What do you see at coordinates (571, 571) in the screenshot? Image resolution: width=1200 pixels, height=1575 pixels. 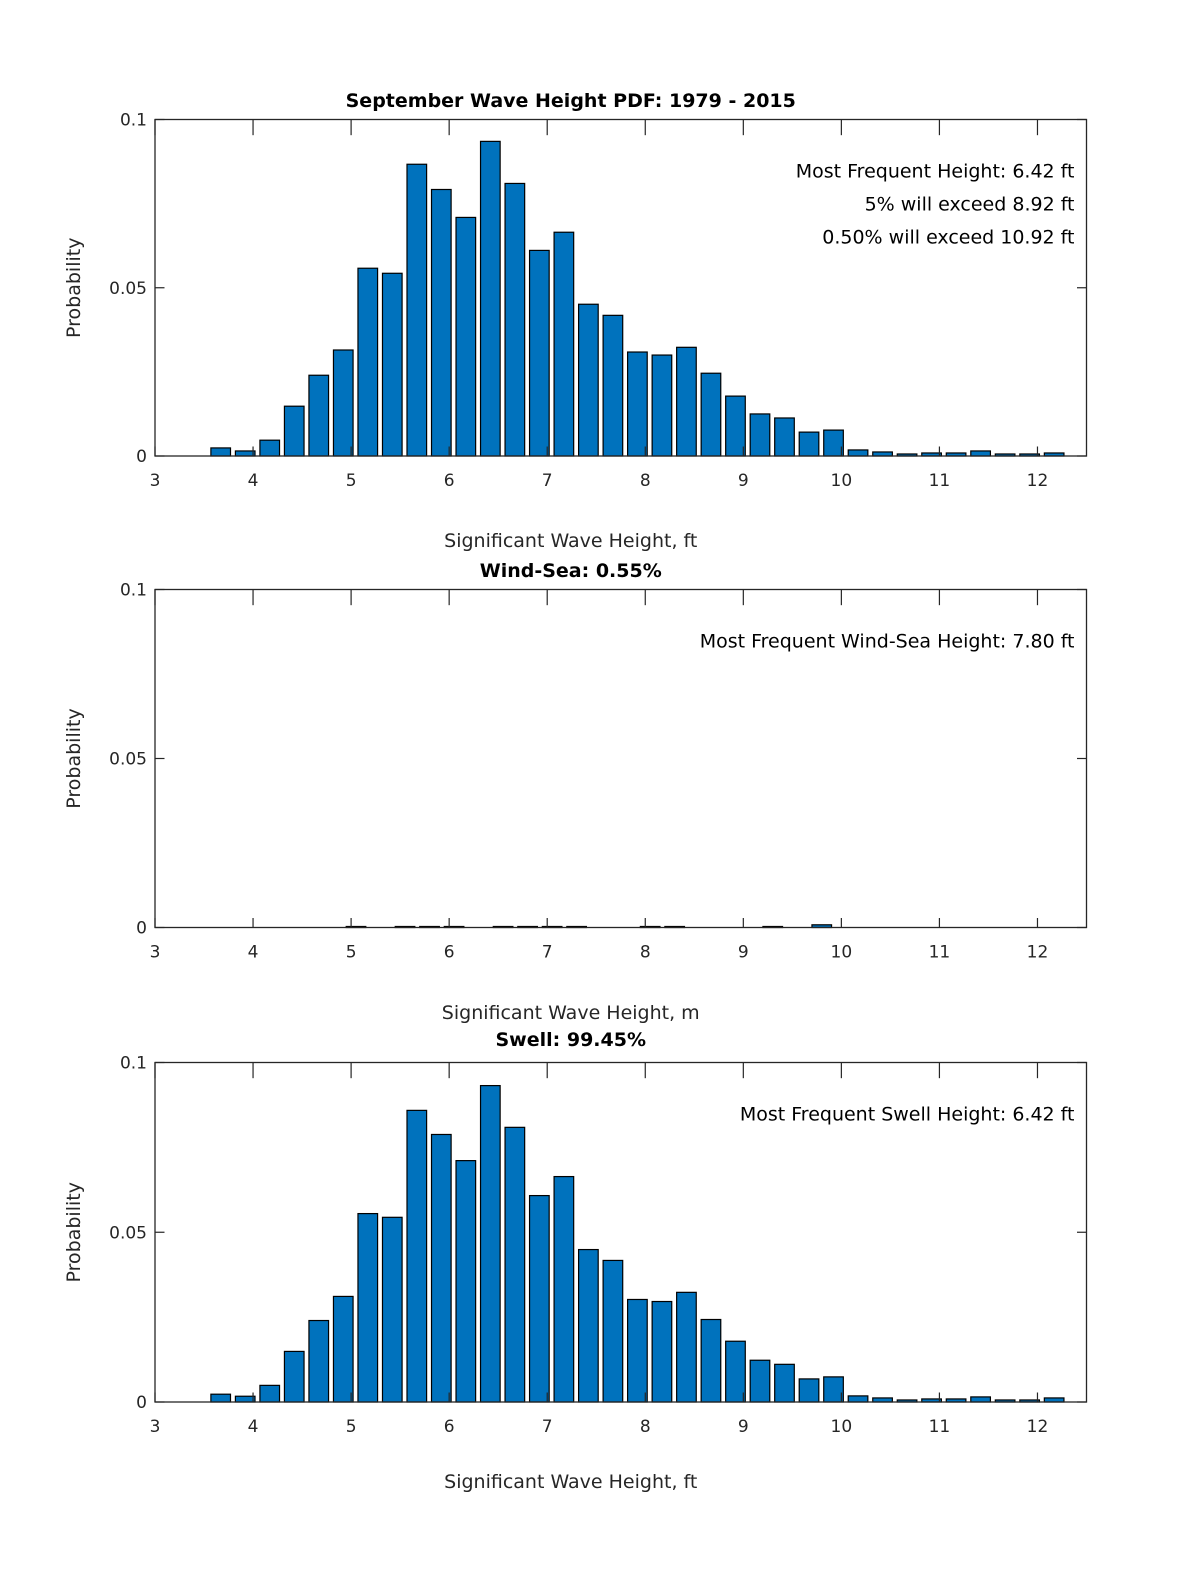 I see `chart-title: Wind-Sea: 0.55%` at bounding box center [571, 571].